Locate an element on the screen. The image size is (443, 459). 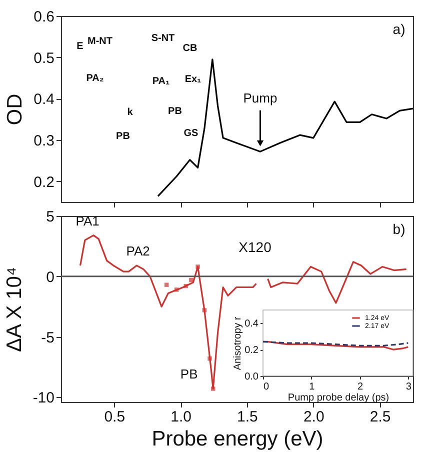
y-tick-label: 0.3 is located at coordinates (44, 141).